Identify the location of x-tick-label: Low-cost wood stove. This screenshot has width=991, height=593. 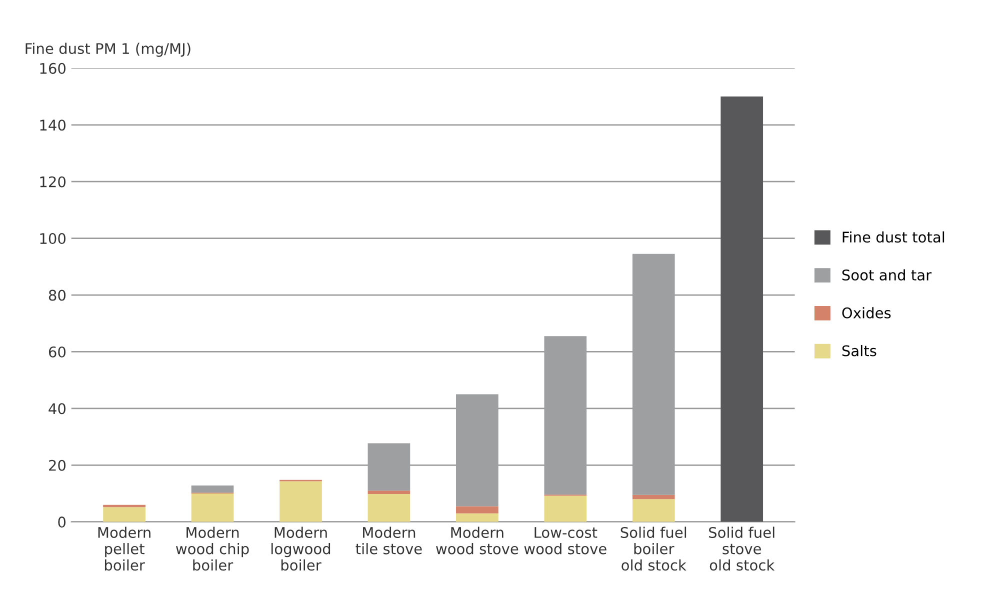
(565, 540).